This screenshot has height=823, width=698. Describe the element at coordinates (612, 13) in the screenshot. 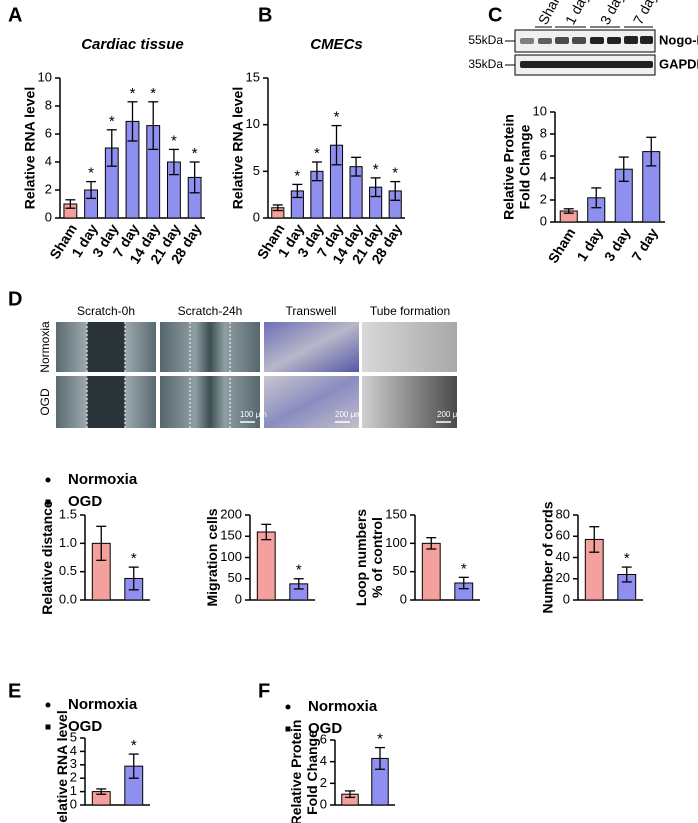

I see `lane-label: 3 day` at that location.